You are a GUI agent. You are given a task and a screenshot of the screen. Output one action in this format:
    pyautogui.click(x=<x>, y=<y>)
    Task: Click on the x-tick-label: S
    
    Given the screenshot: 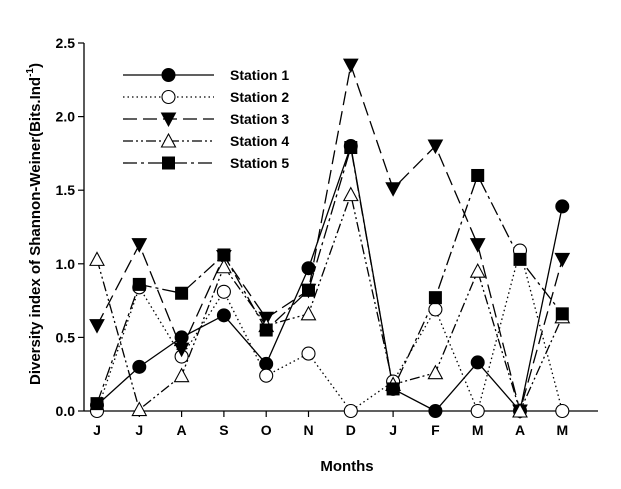 What is the action you would take?
    pyautogui.click(x=223, y=430)
    